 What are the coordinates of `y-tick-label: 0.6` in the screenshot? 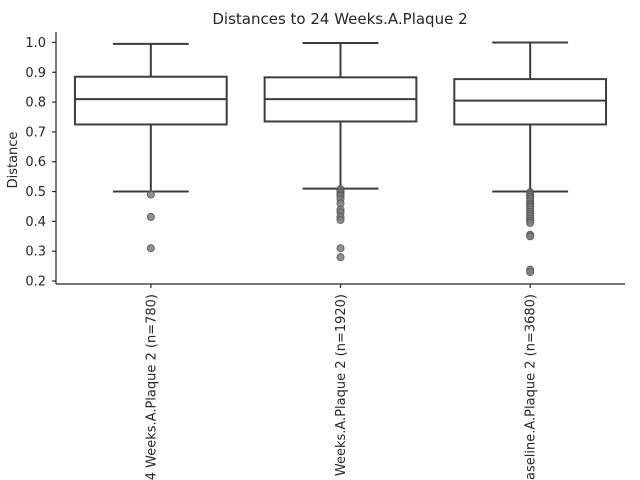 It's located at (35, 162).